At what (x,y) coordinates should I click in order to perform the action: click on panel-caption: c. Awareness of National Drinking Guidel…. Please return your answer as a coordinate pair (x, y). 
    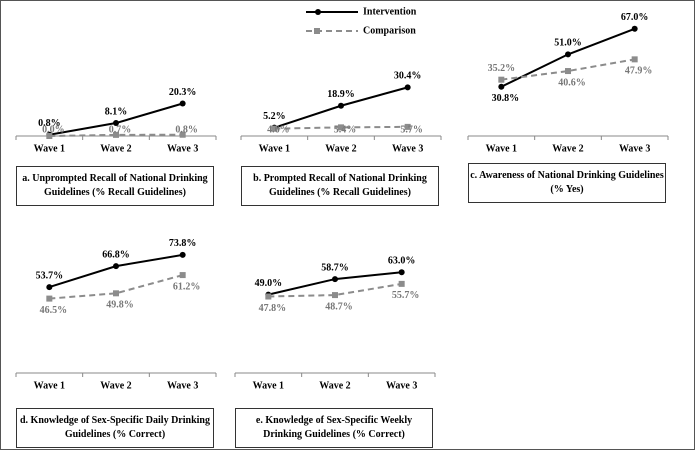
    Looking at the image, I should click on (567, 183).